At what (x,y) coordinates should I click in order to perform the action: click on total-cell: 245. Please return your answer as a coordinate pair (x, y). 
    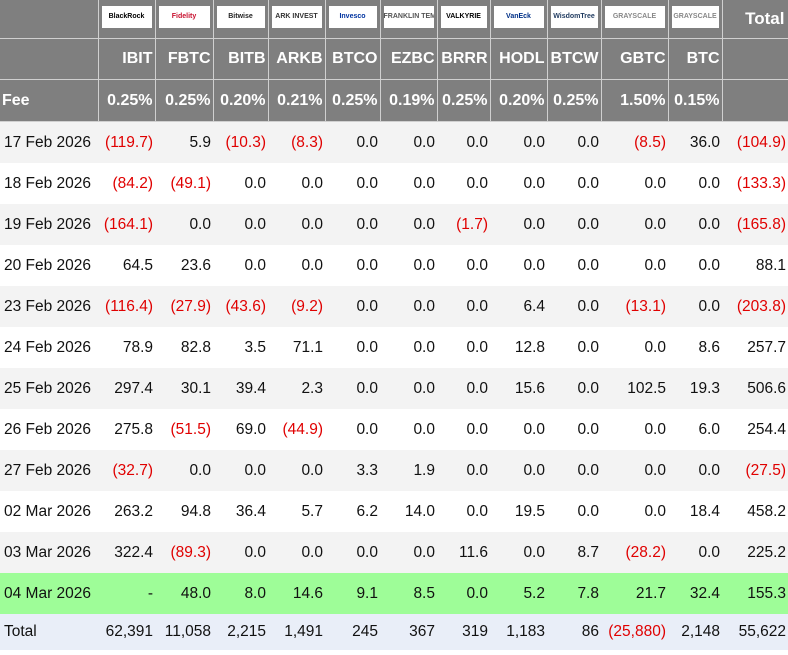
    Looking at the image, I should click on (352, 632).